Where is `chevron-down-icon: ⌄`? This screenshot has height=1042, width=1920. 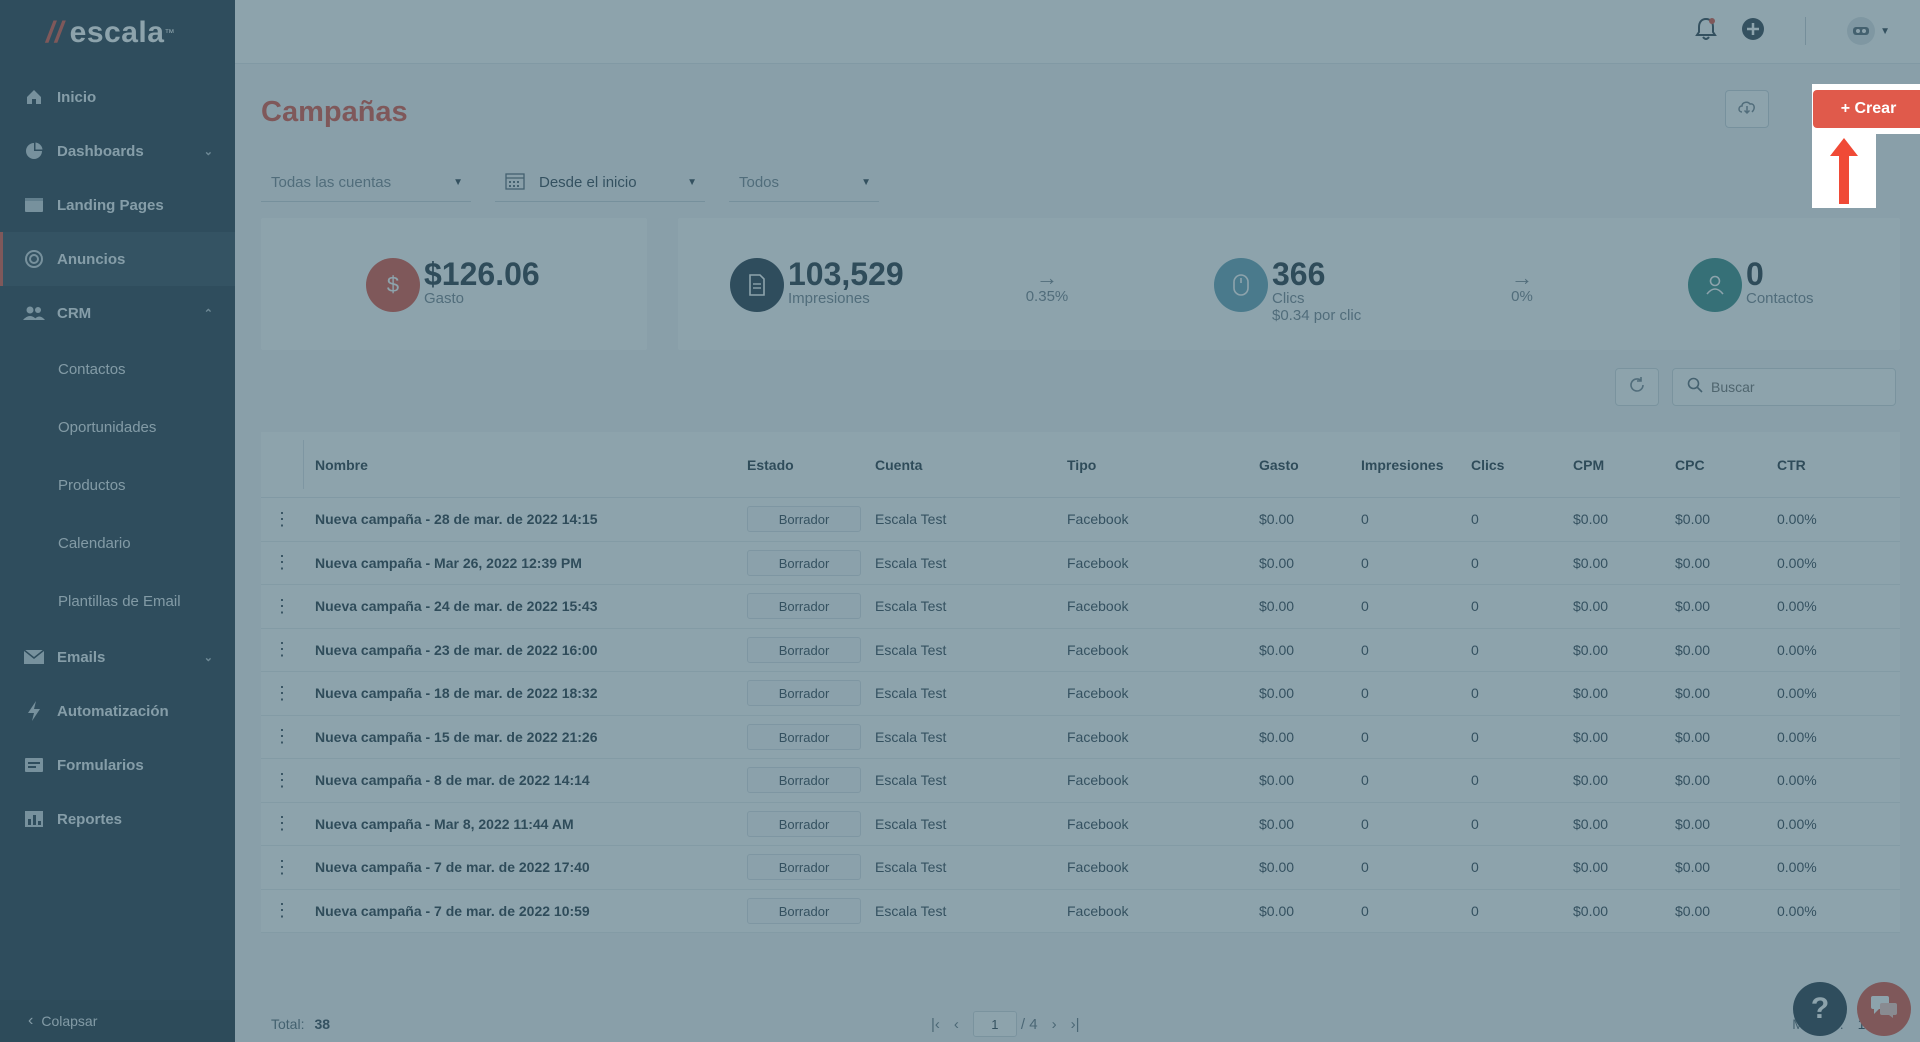 chevron-down-icon: ⌄ is located at coordinates (208, 657).